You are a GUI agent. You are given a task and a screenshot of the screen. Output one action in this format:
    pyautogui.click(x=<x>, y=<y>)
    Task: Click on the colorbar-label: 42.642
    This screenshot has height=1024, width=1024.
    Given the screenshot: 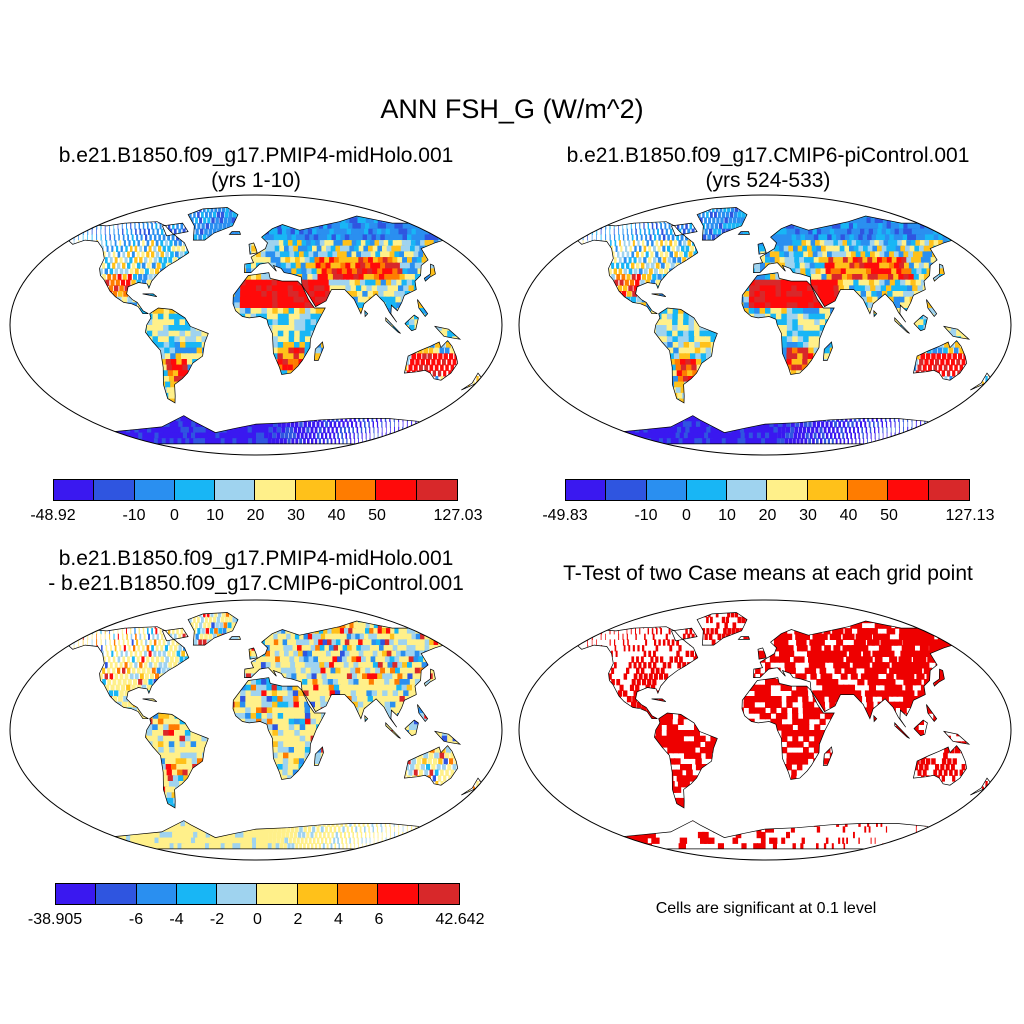 What is the action you would take?
    pyautogui.click(x=460, y=919)
    